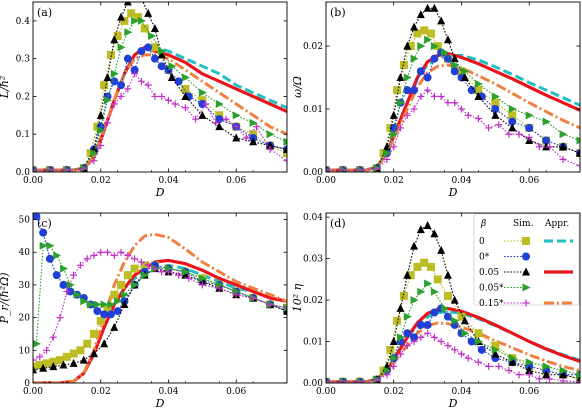  What do you see at coordinates (326, 392) in the screenshot?
I see `x-tick-label: 0.00` at bounding box center [326, 392].